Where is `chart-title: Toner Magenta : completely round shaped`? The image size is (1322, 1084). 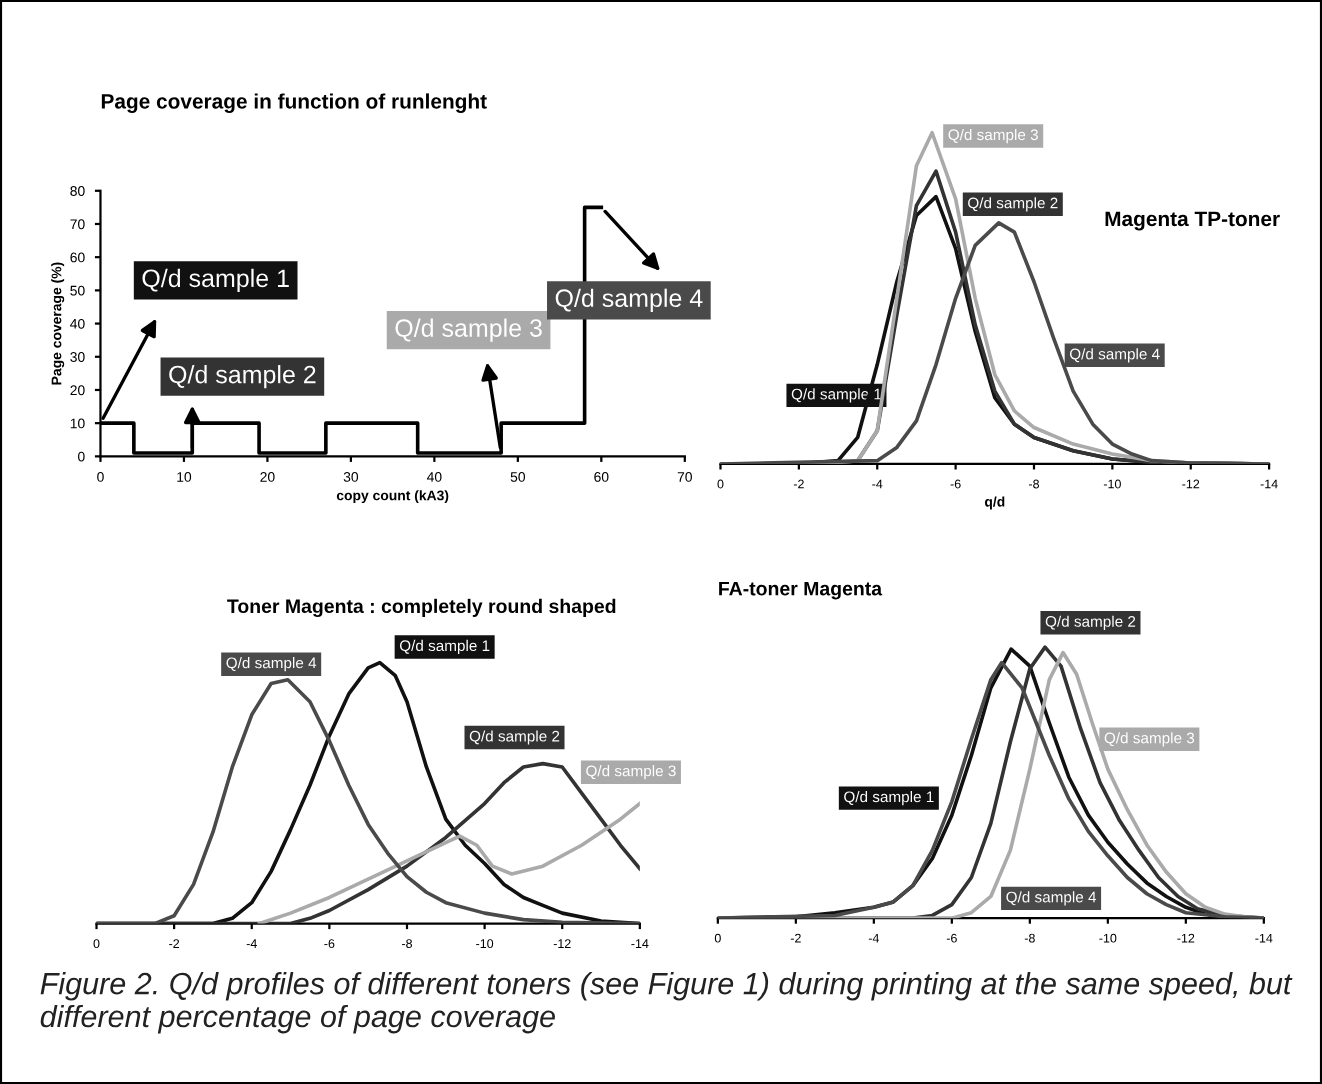
chart-title: Toner Magenta : completely round shaped is located at coordinates (421, 608).